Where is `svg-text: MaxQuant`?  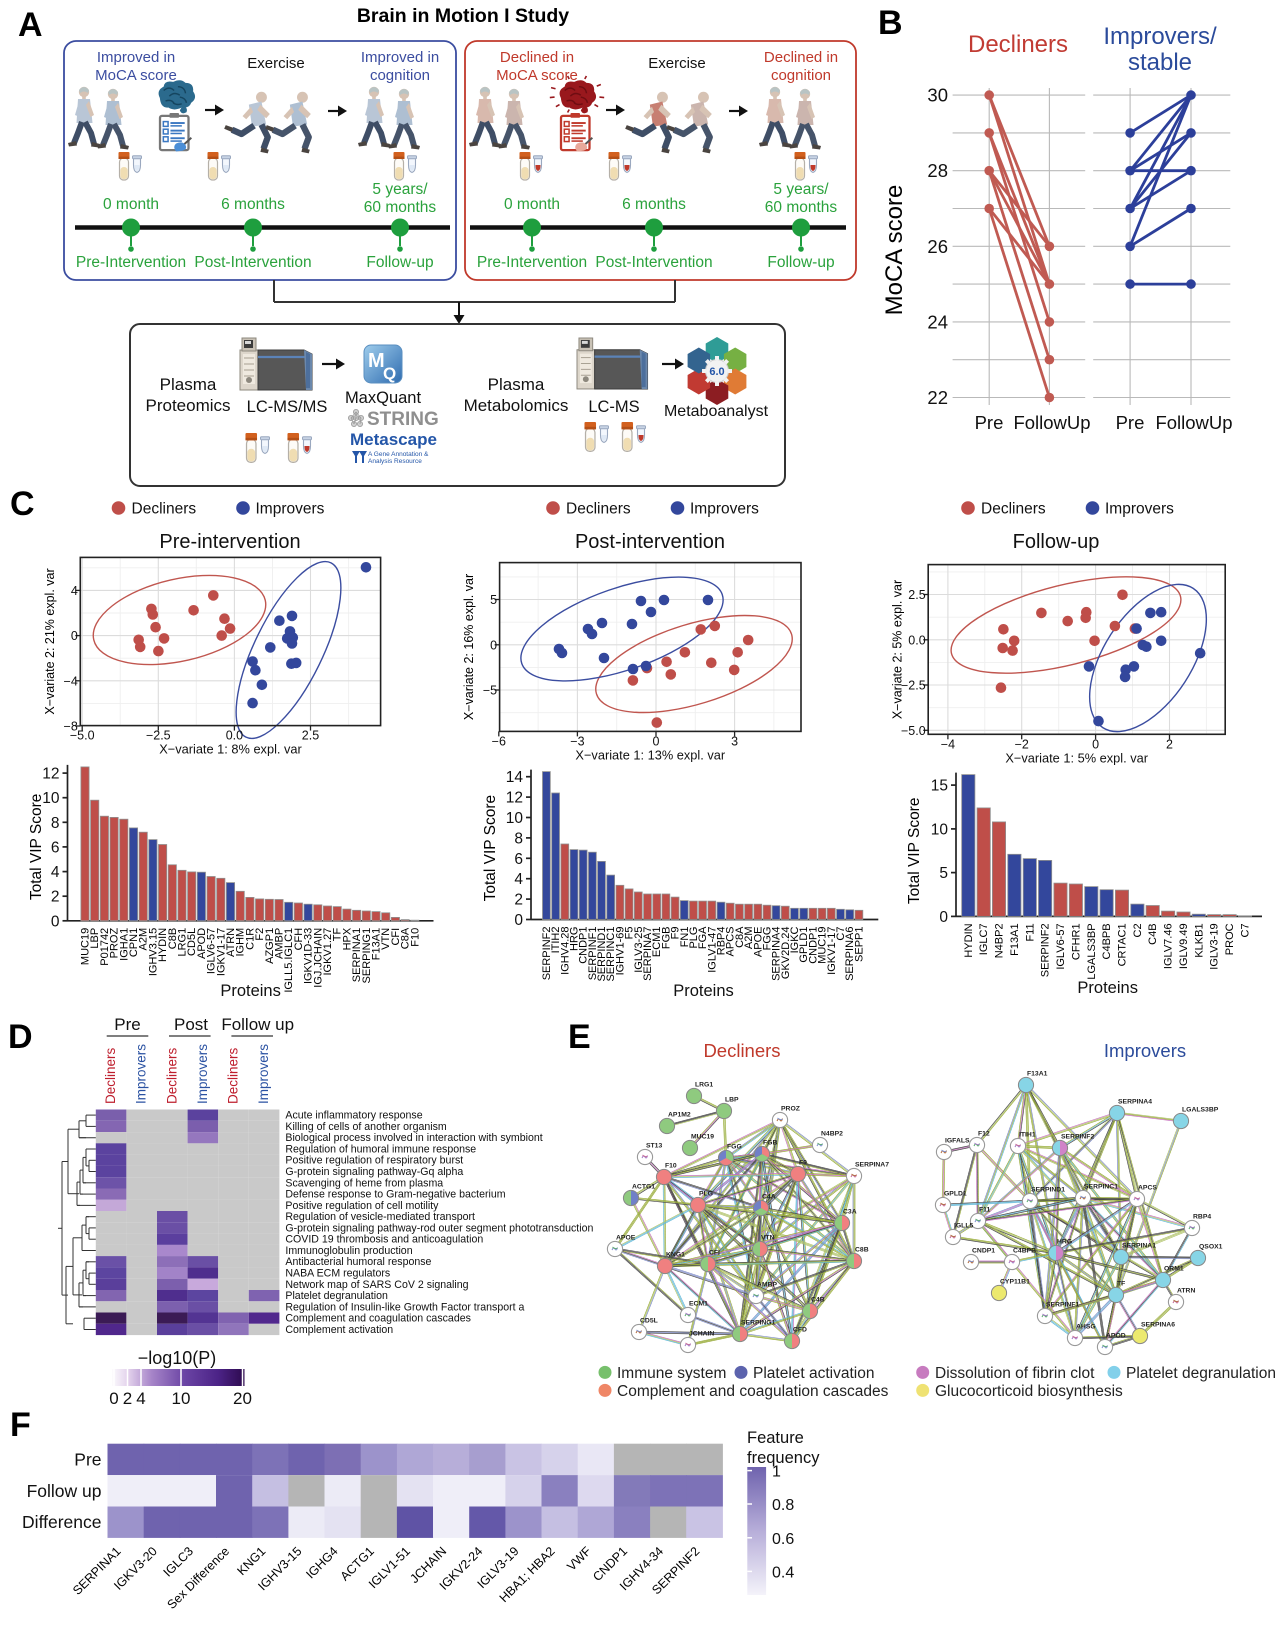 svg-text: MaxQuant is located at coordinates (383, 398).